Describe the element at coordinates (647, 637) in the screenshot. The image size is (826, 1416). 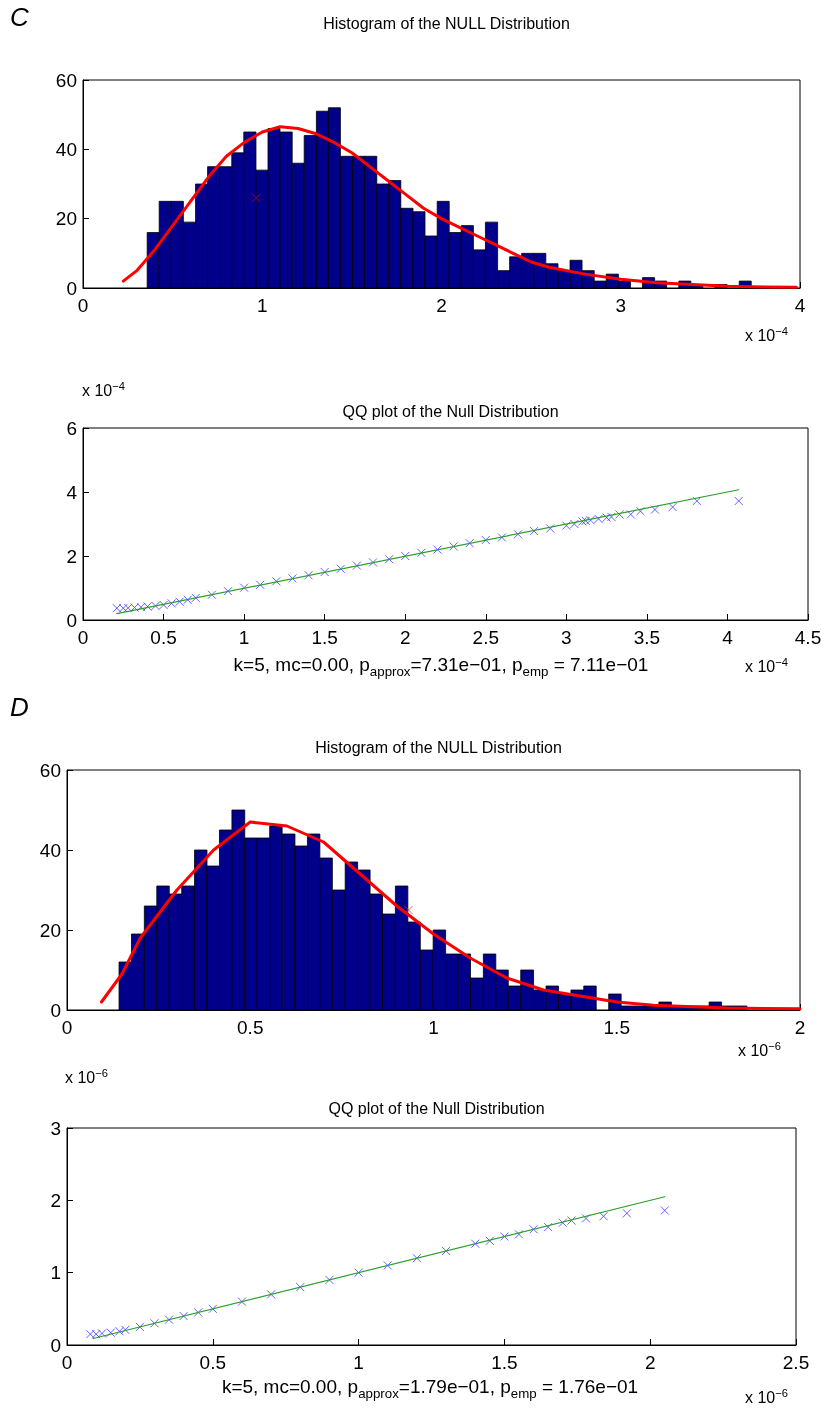
I see `x-tick-label: 3.5` at that location.